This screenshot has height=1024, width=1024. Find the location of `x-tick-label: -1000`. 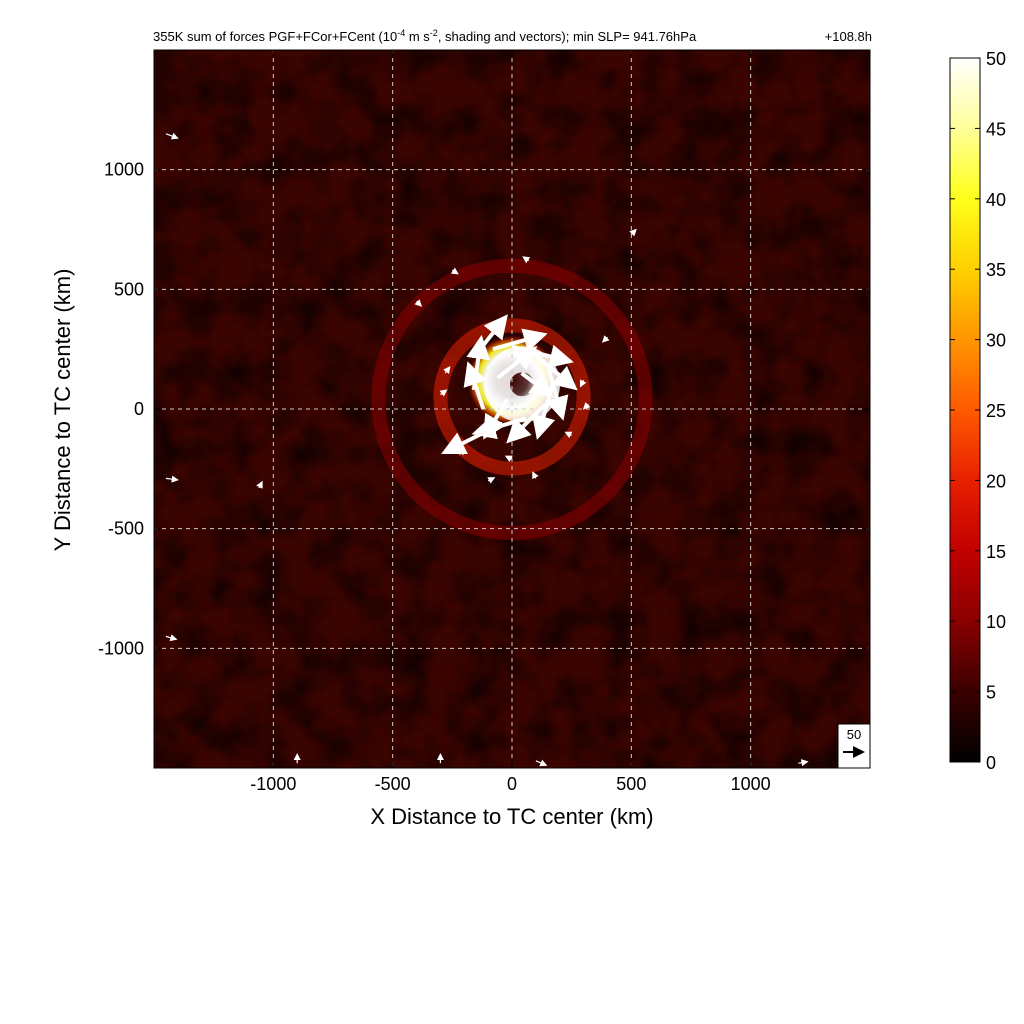

x-tick-label: -1000 is located at coordinates (273, 784).